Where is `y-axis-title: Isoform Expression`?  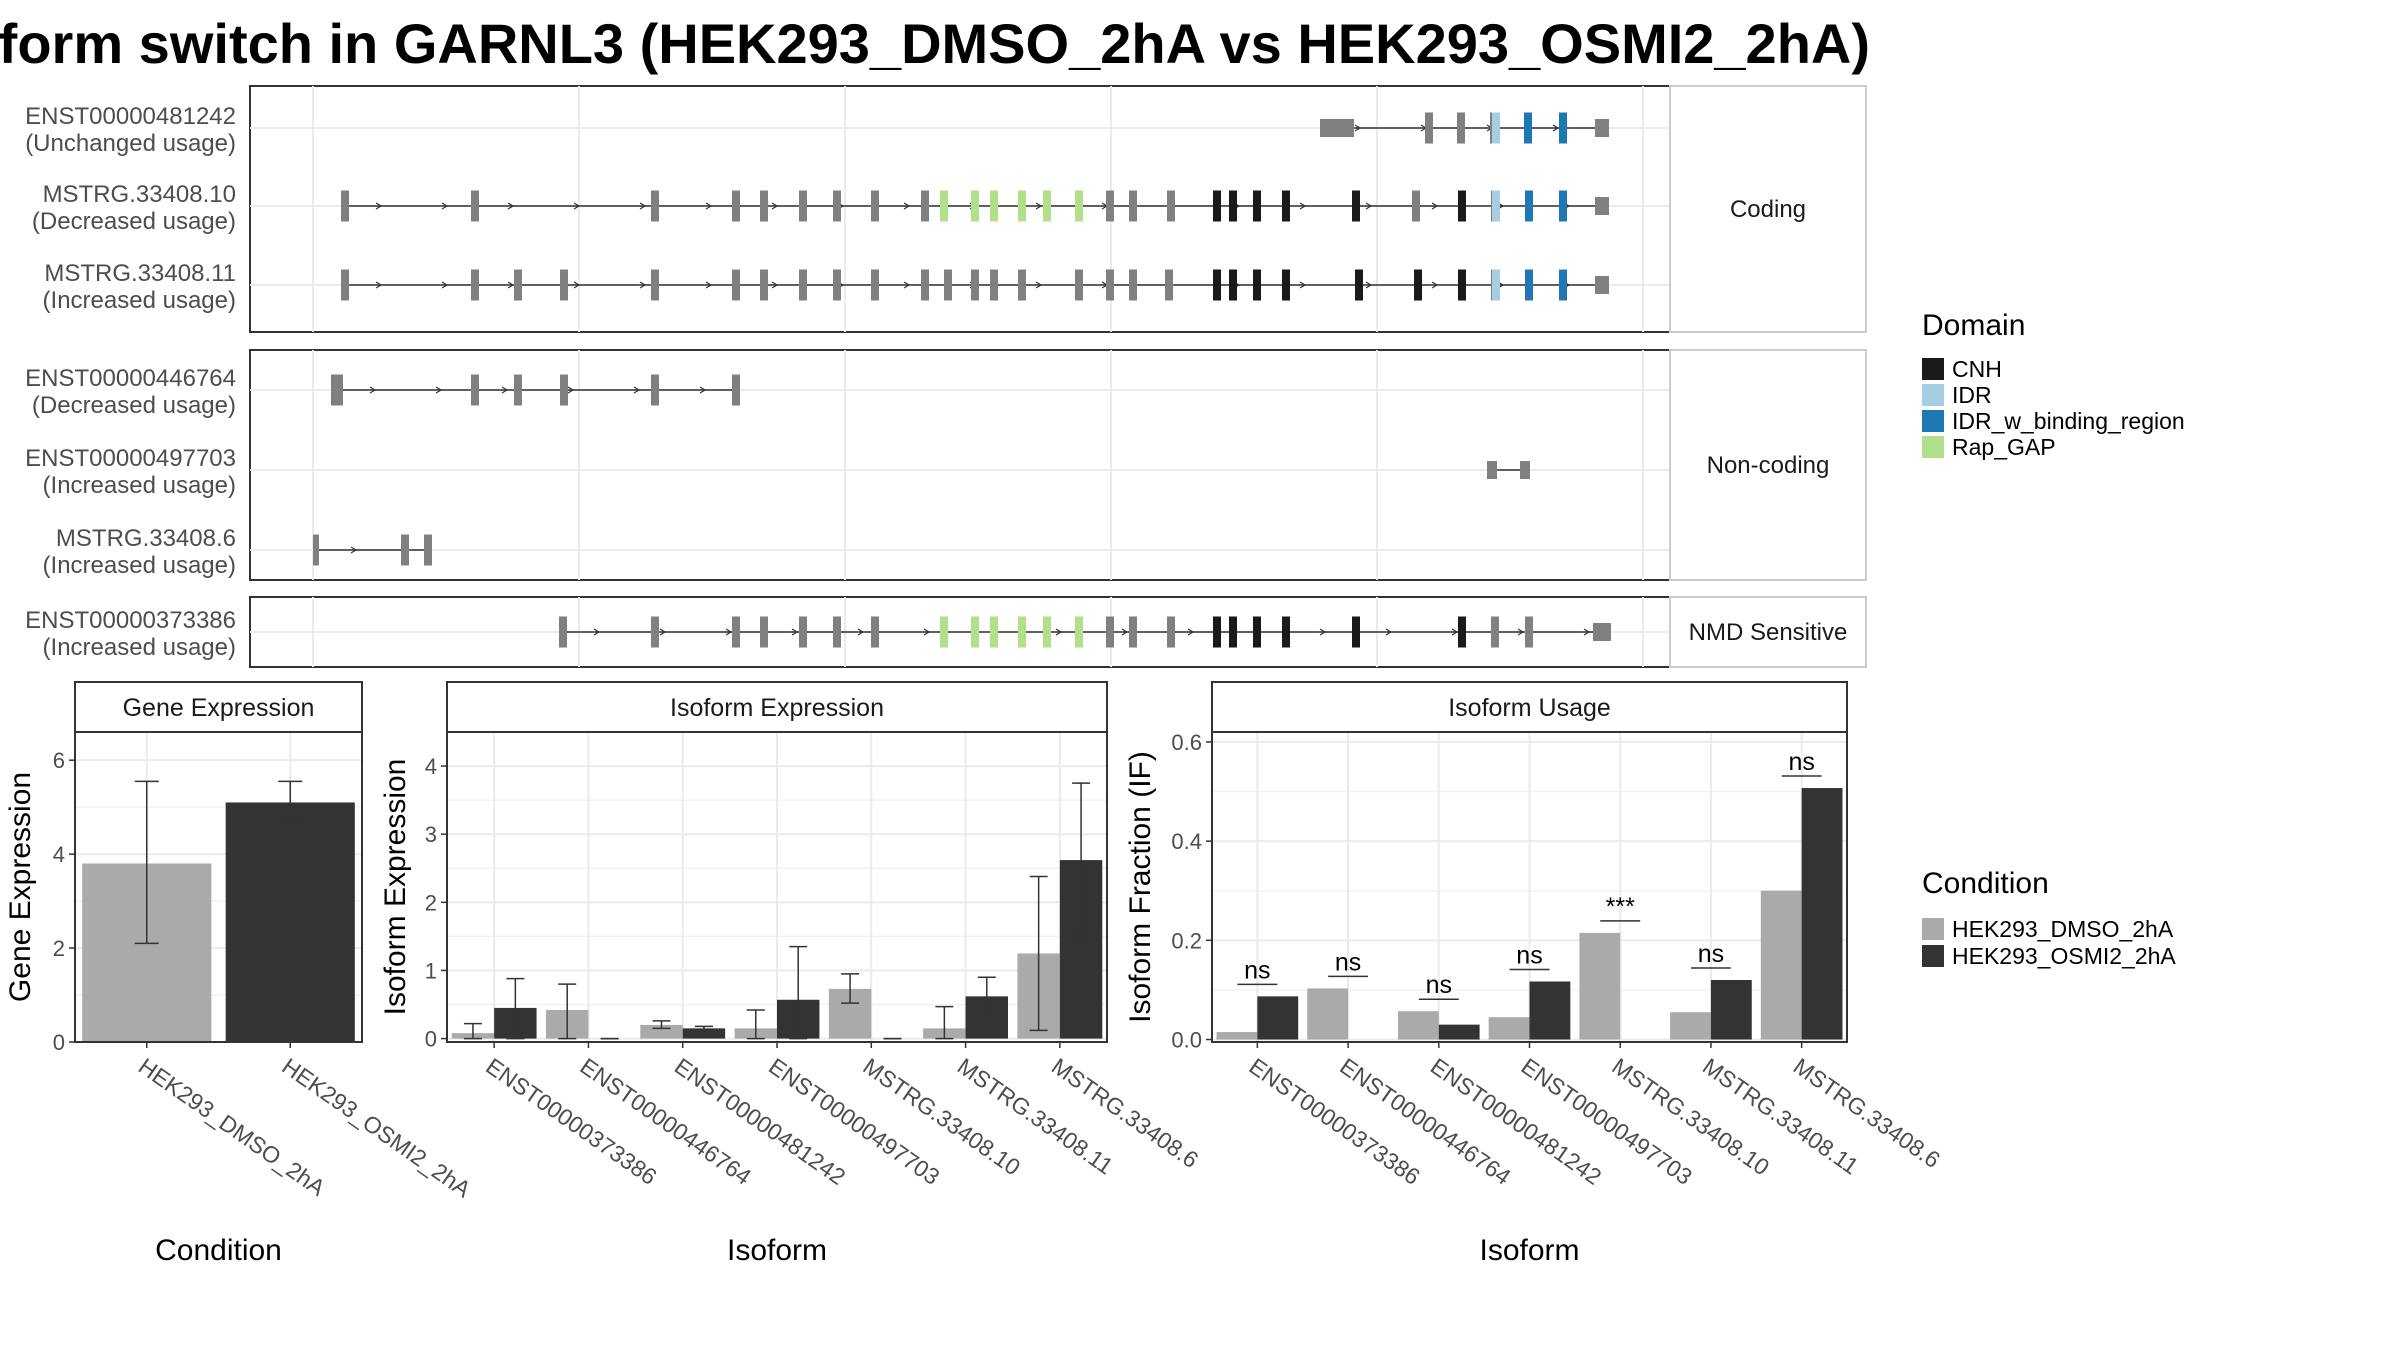 y-axis-title: Isoform Expression is located at coordinates (395, 887).